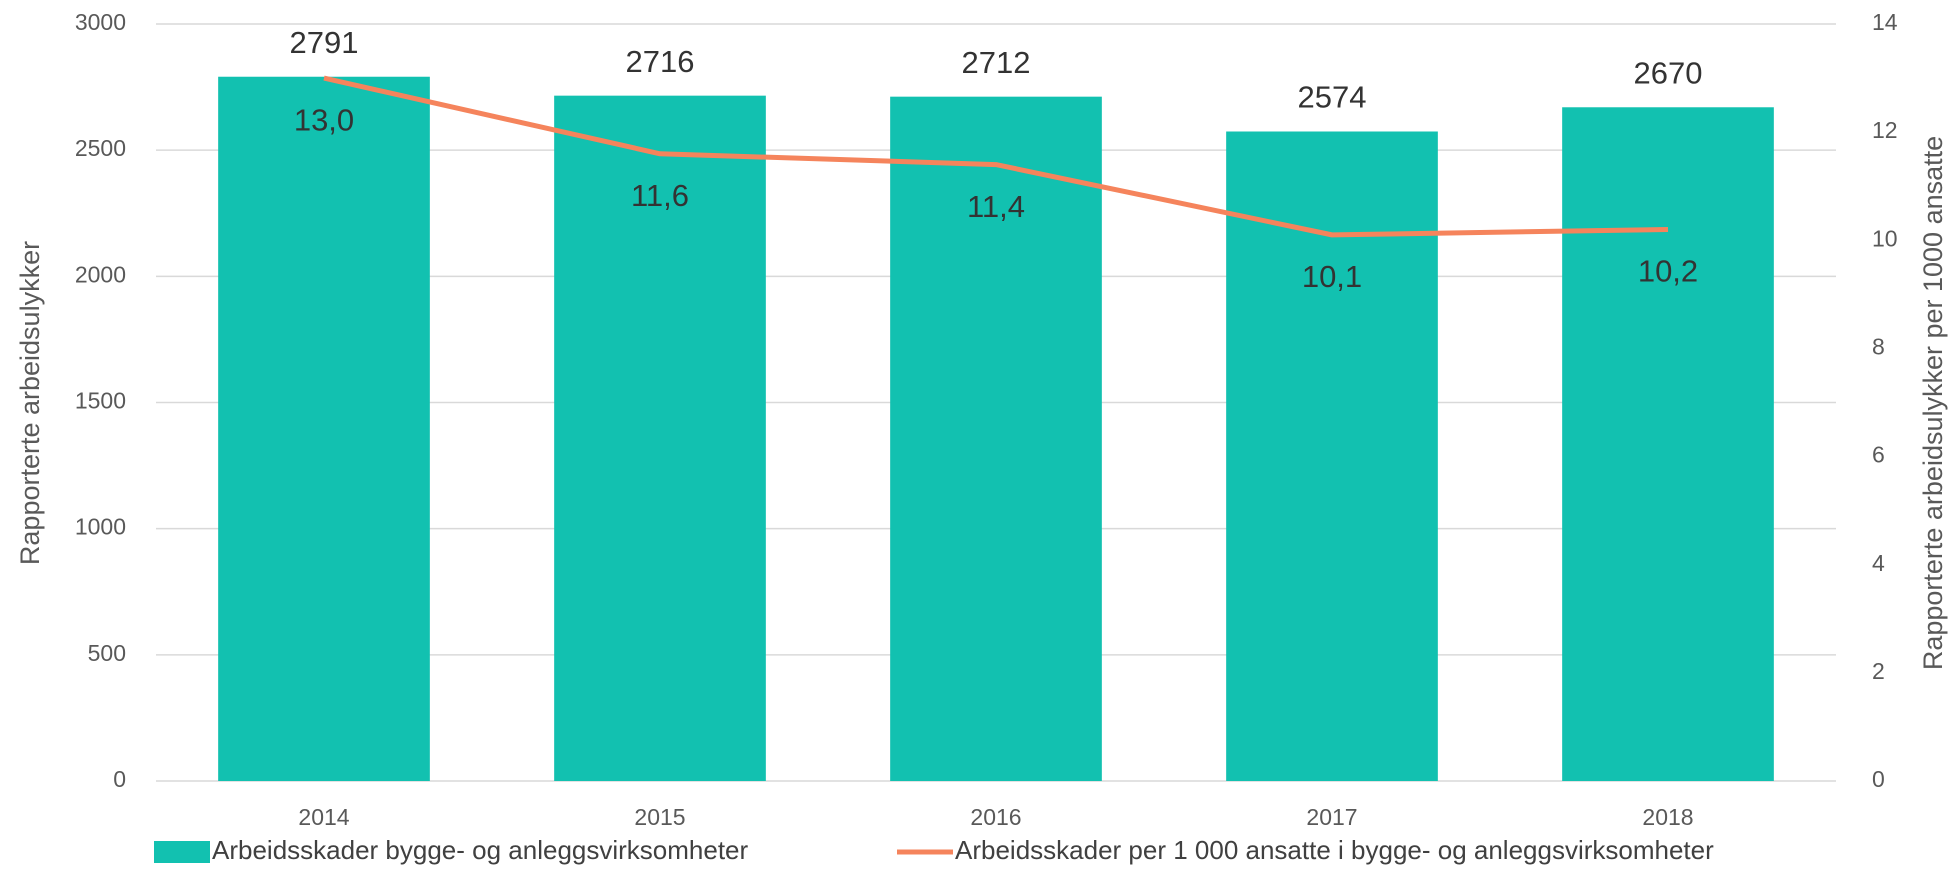 The height and width of the screenshot is (880, 1959). Describe the element at coordinates (1878, 671) in the screenshot. I see `y2-tick-label: 2` at that location.